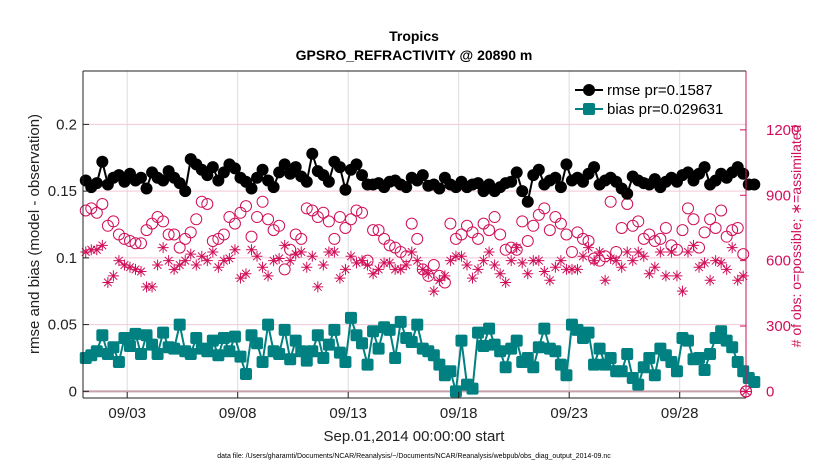  What do you see at coordinates (589, 109) in the screenshot?
I see `legend-bias-marker` at bounding box center [589, 109].